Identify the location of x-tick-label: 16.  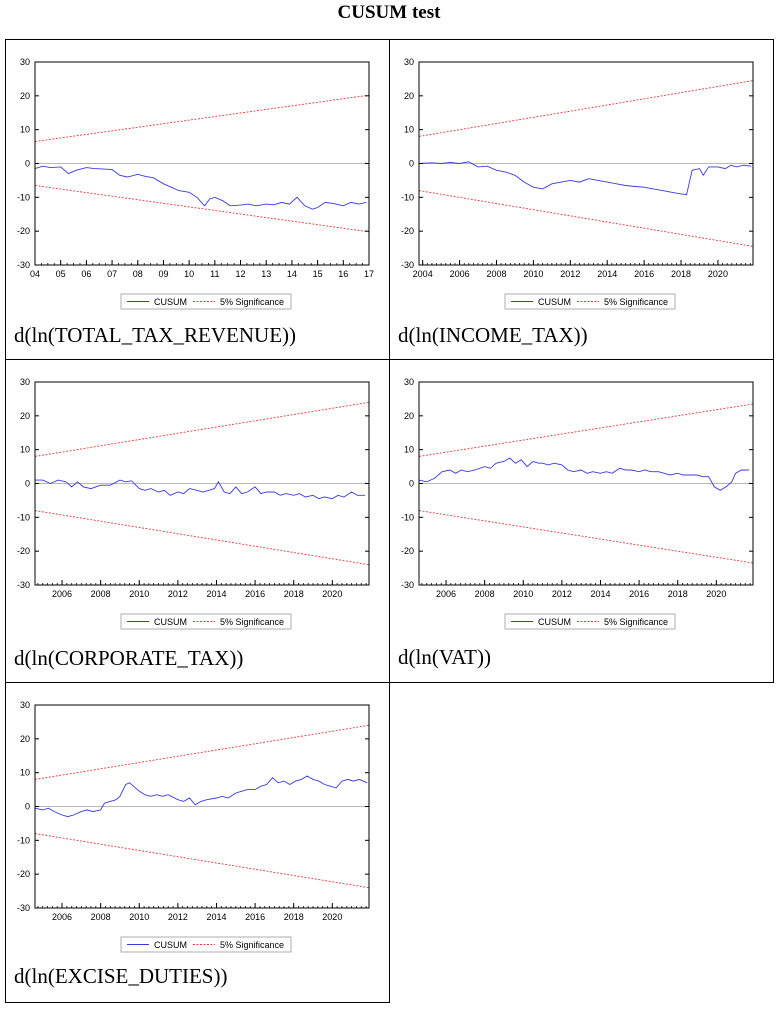
(343, 274).